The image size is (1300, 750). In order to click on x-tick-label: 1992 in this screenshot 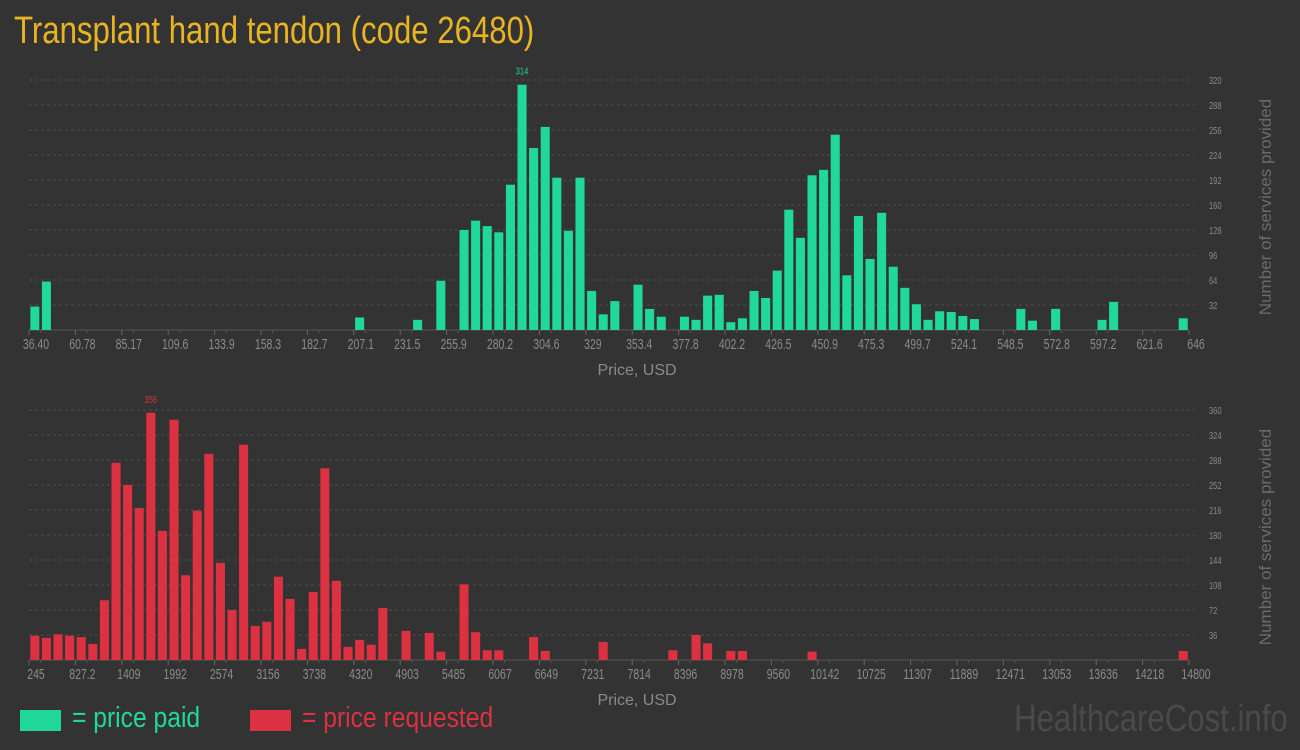, I will do `click(175, 673)`.